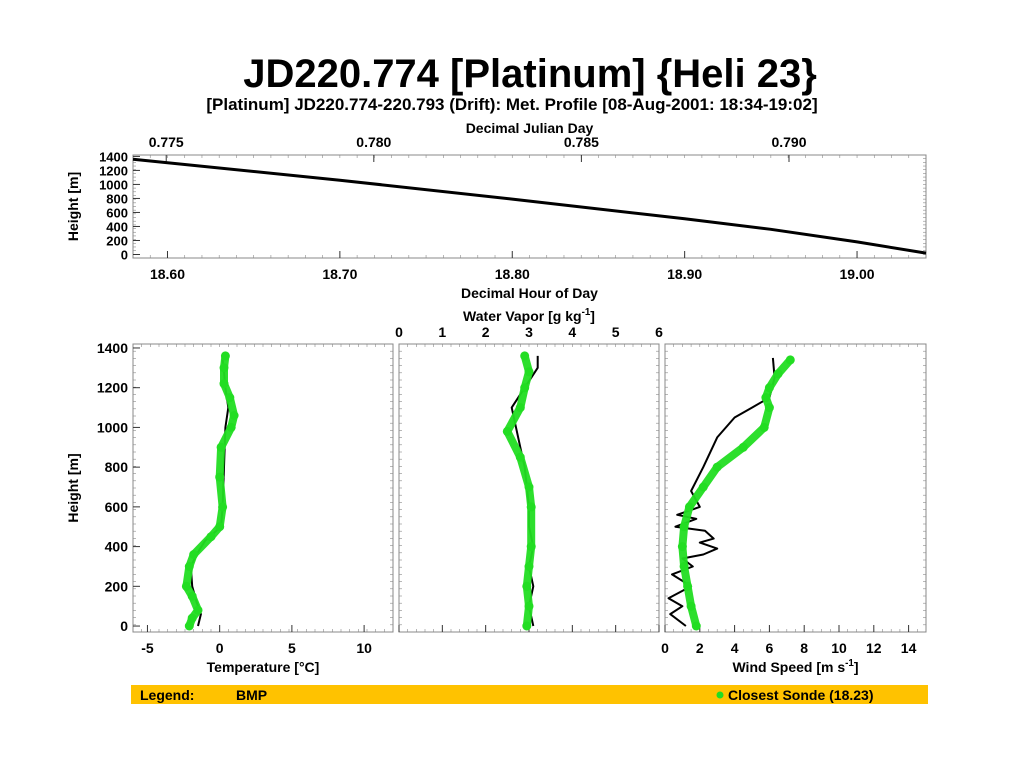 Image resolution: width=1024 pixels, height=768 pixels. I want to click on x-axis-title: Water Vapor [g kg-1], so click(529, 315).